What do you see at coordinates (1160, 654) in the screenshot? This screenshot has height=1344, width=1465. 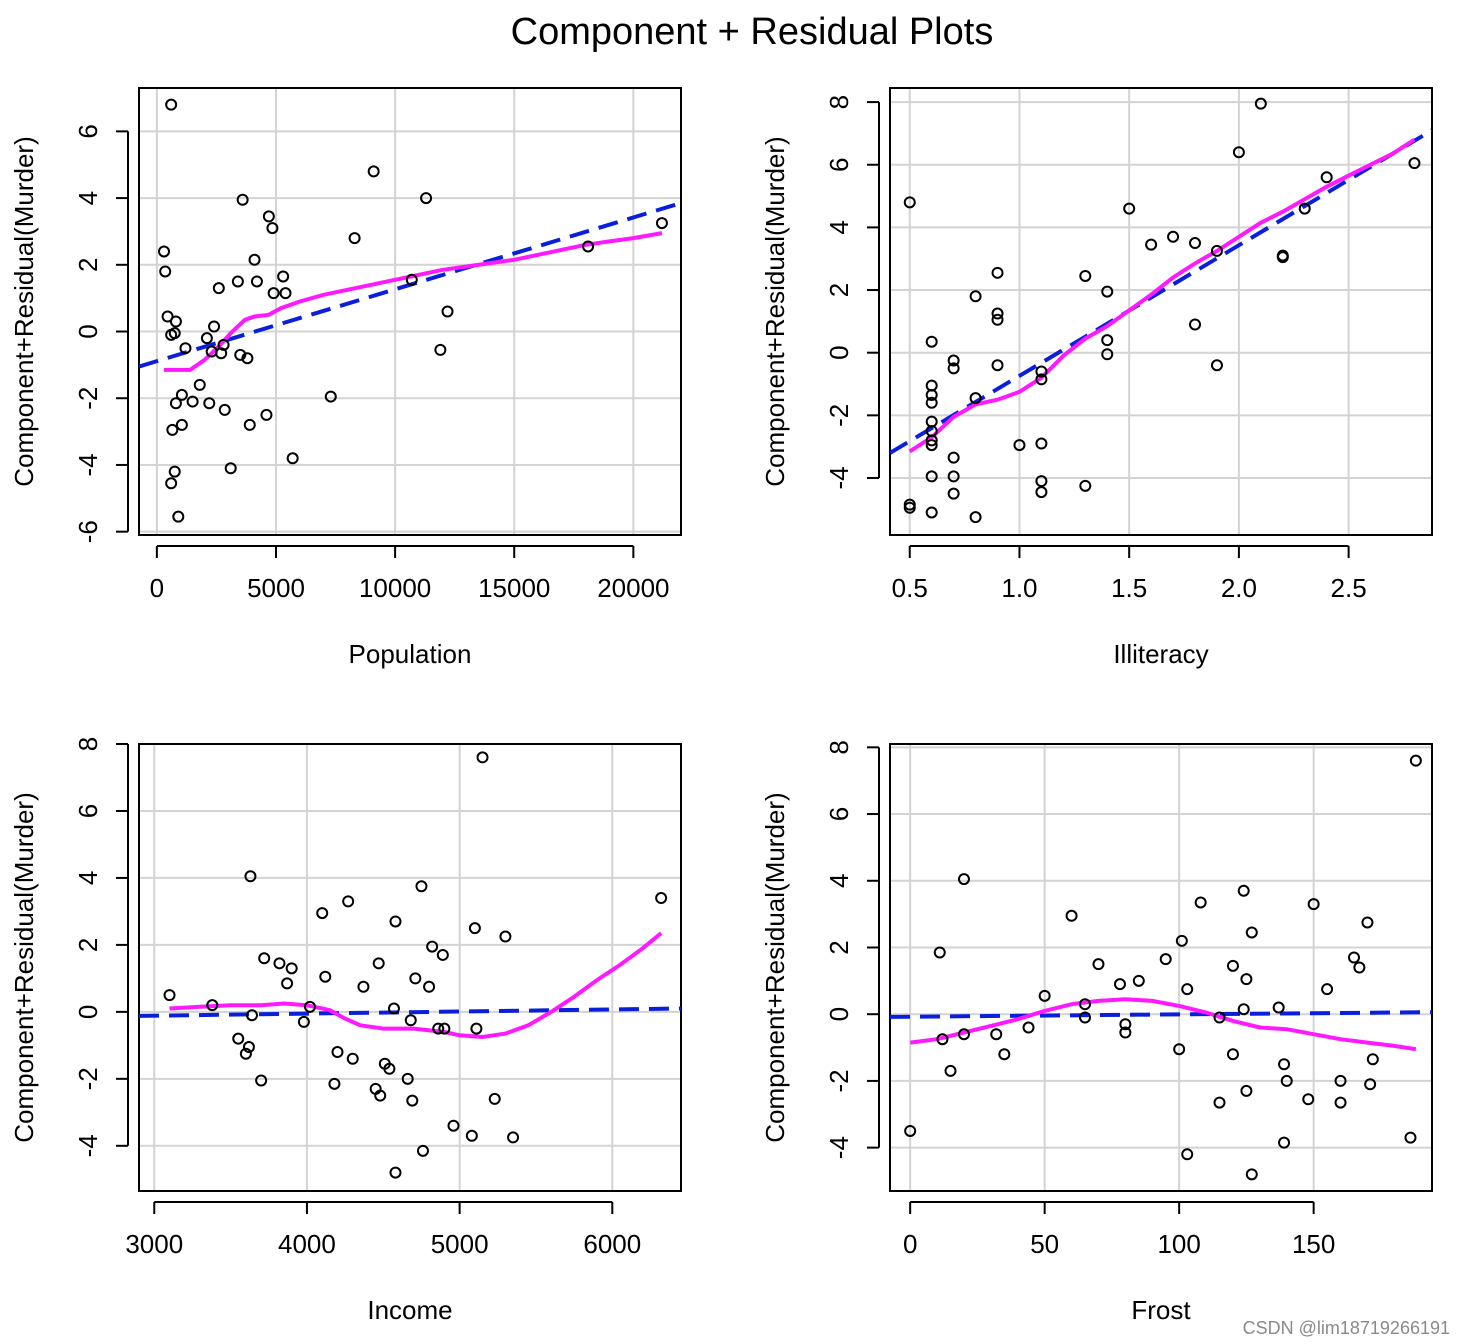 I see `x-axis-label: Illiteracy` at bounding box center [1160, 654].